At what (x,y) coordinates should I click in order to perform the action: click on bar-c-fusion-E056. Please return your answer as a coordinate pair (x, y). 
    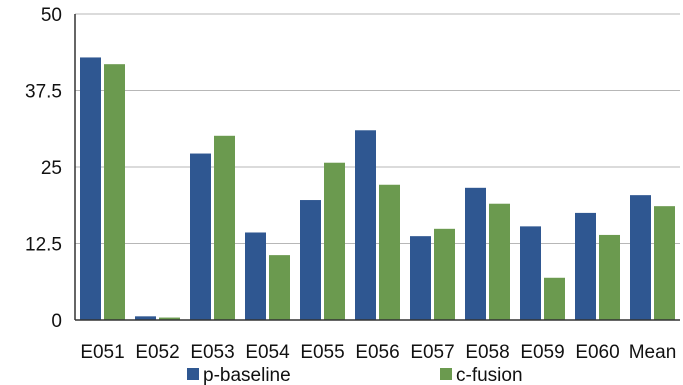
    Looking at the image, I should click on (389, 252).